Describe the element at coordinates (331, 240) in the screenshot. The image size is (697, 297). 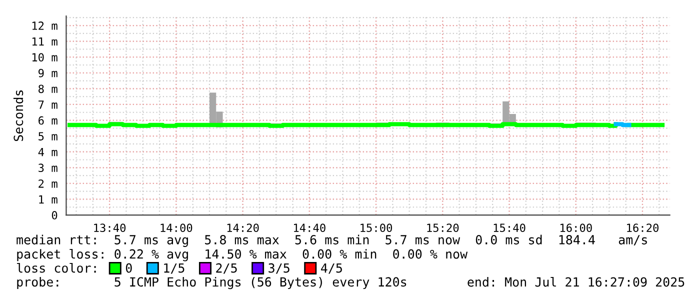
I see `text: median rtt: 5.7 ms avg 5.8 ms max 5.6 ms min 5.7 ms now 0.0 ms sd 184.4 am/s` at that location.